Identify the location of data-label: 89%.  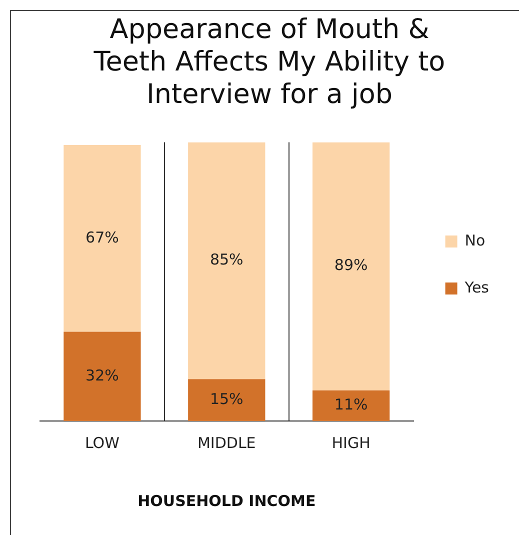
(351, 265).